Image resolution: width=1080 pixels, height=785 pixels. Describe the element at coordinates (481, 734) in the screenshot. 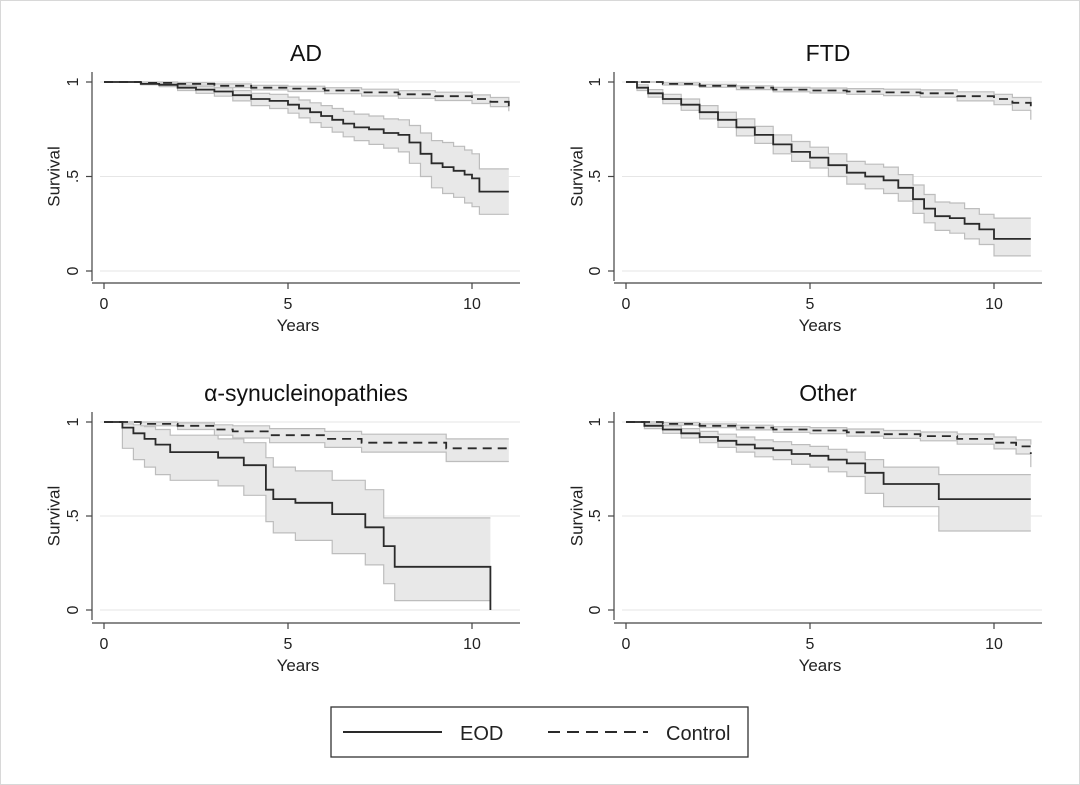

I see `legend-label-eod: EOD` at that location.